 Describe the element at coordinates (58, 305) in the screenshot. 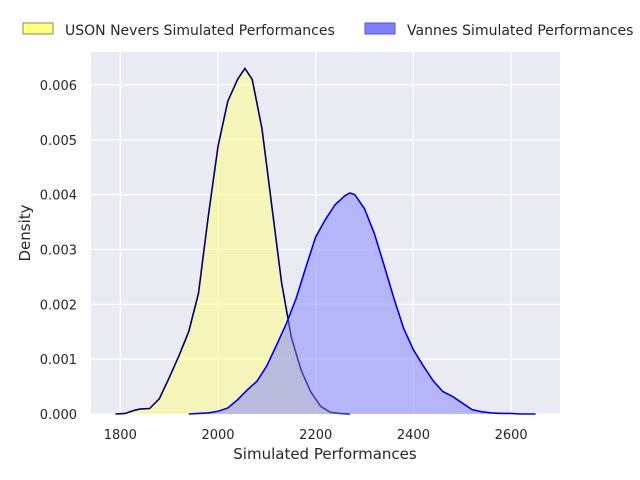

I see `y-tick-label: 0.002` at that location.